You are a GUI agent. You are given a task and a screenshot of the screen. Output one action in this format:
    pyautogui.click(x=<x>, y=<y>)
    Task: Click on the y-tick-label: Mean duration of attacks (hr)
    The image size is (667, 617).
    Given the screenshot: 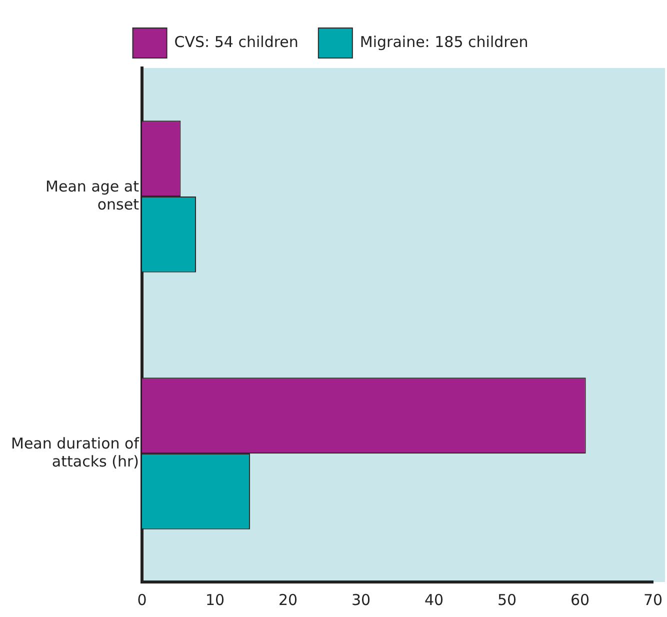 What is the action you would take?
    pyautogui.click(x=75, y=452)
    